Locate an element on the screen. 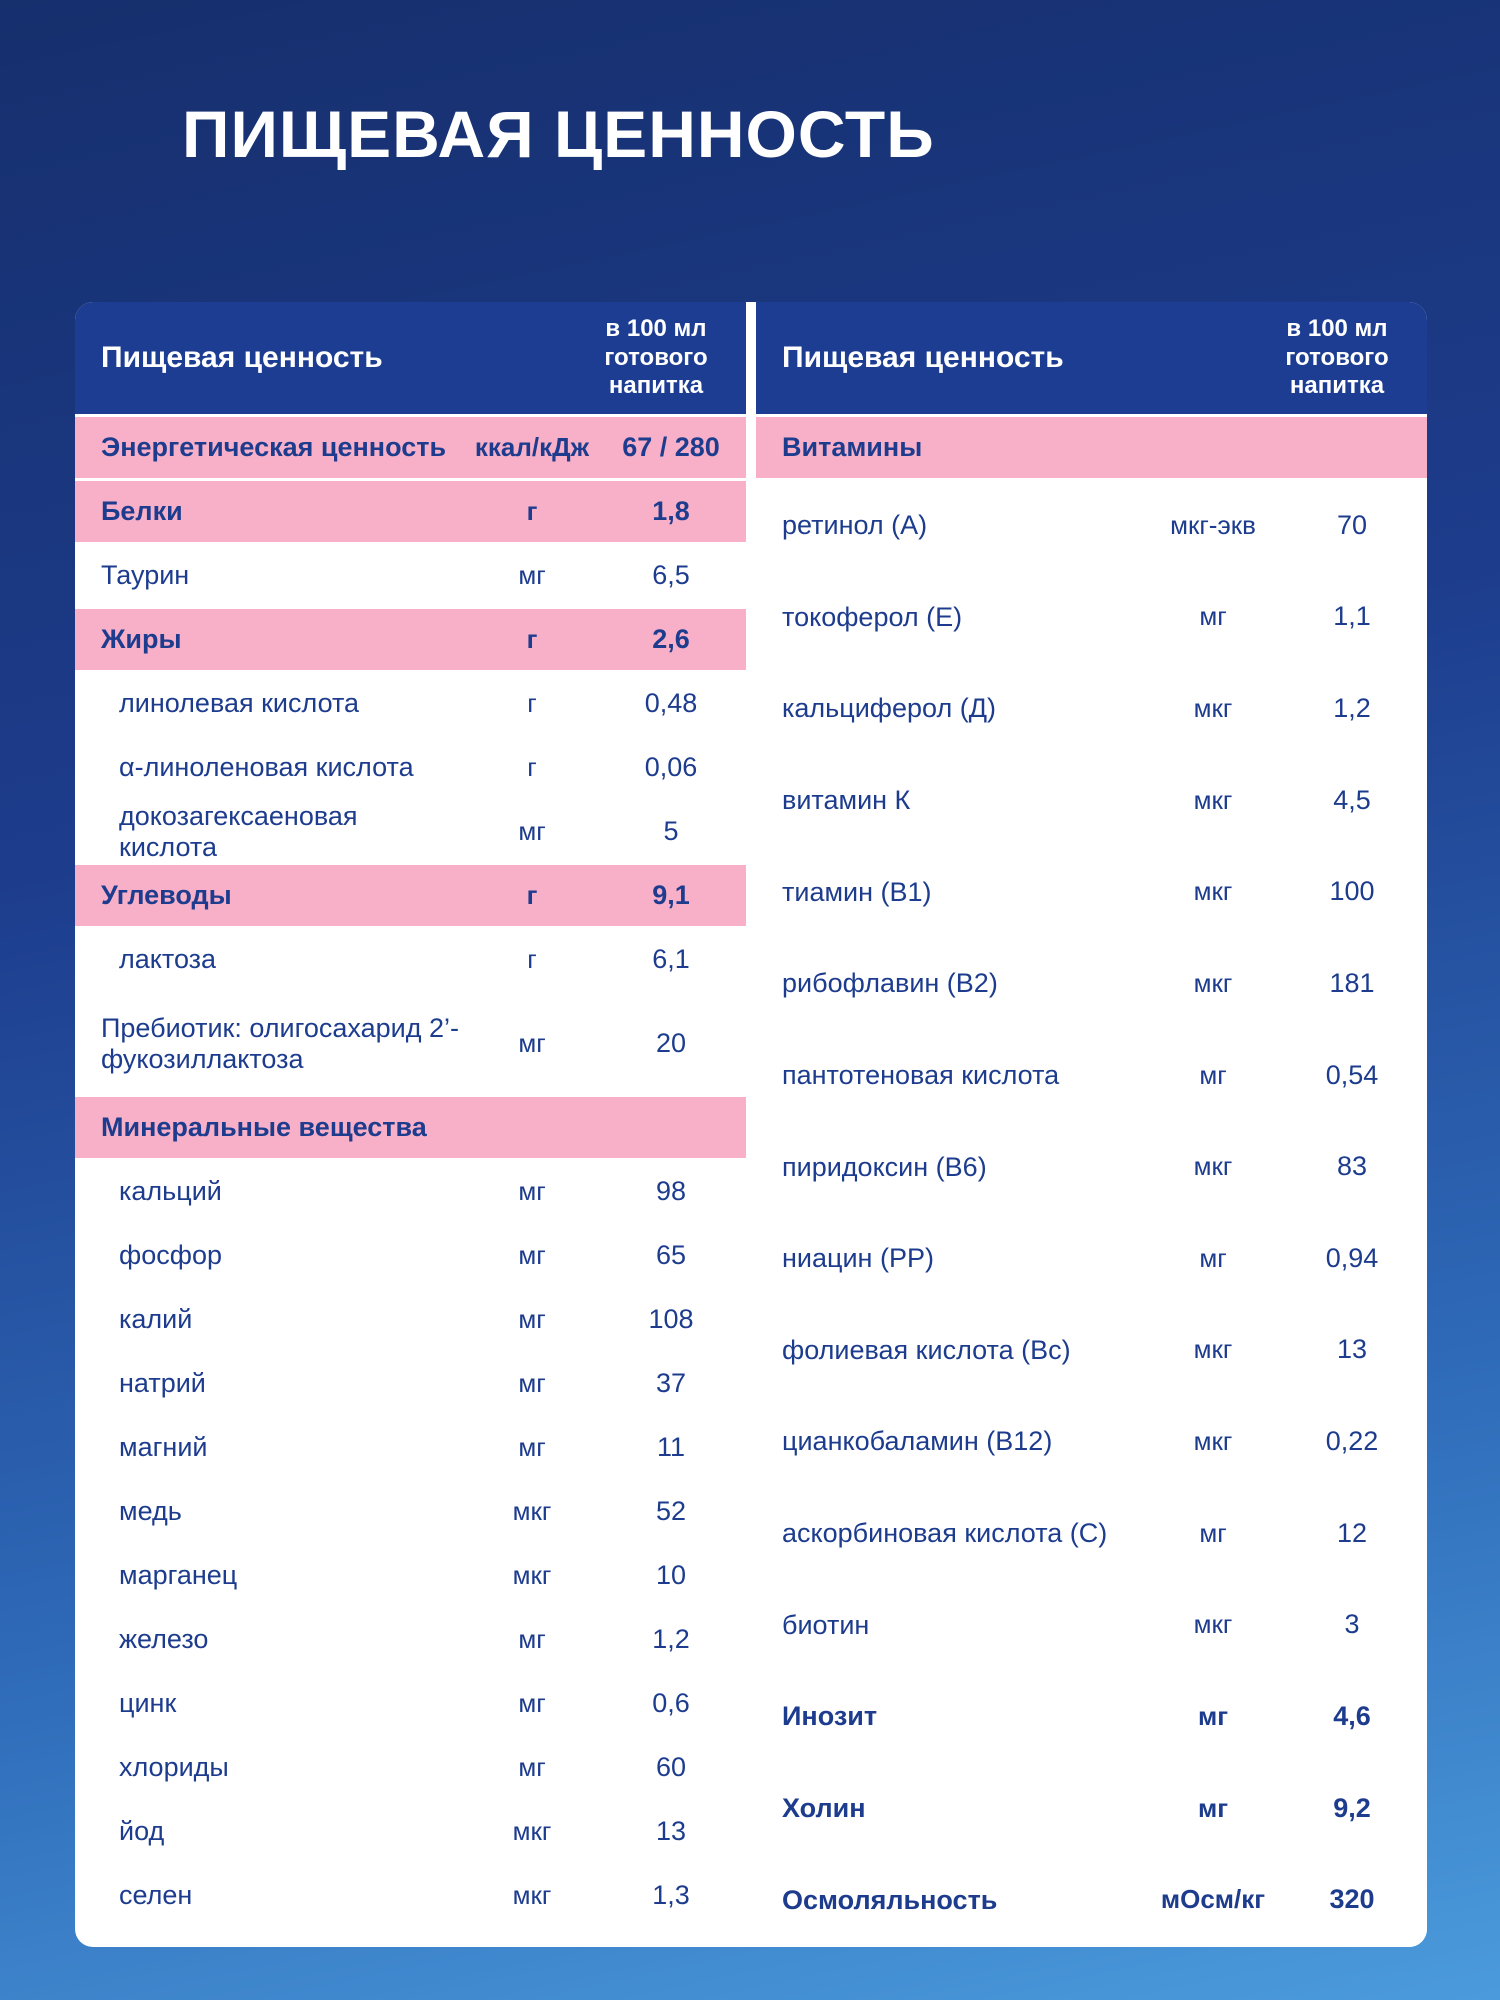  table-row: натрий мг 37 is located at coordinates (410, 1385).